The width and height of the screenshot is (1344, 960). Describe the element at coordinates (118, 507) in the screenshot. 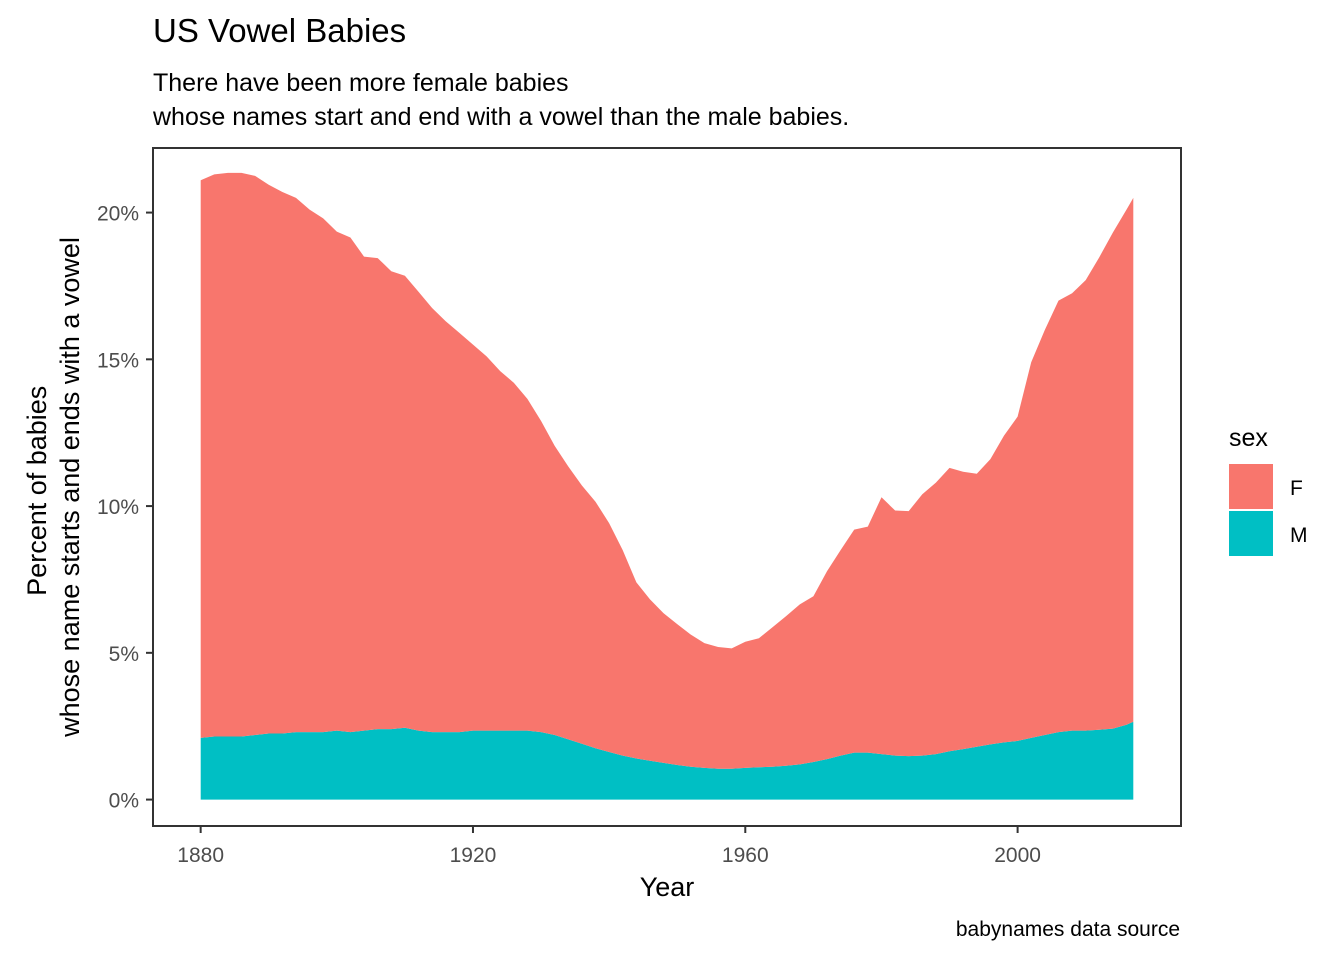

I see `y-tick-label: 10%` at that location.